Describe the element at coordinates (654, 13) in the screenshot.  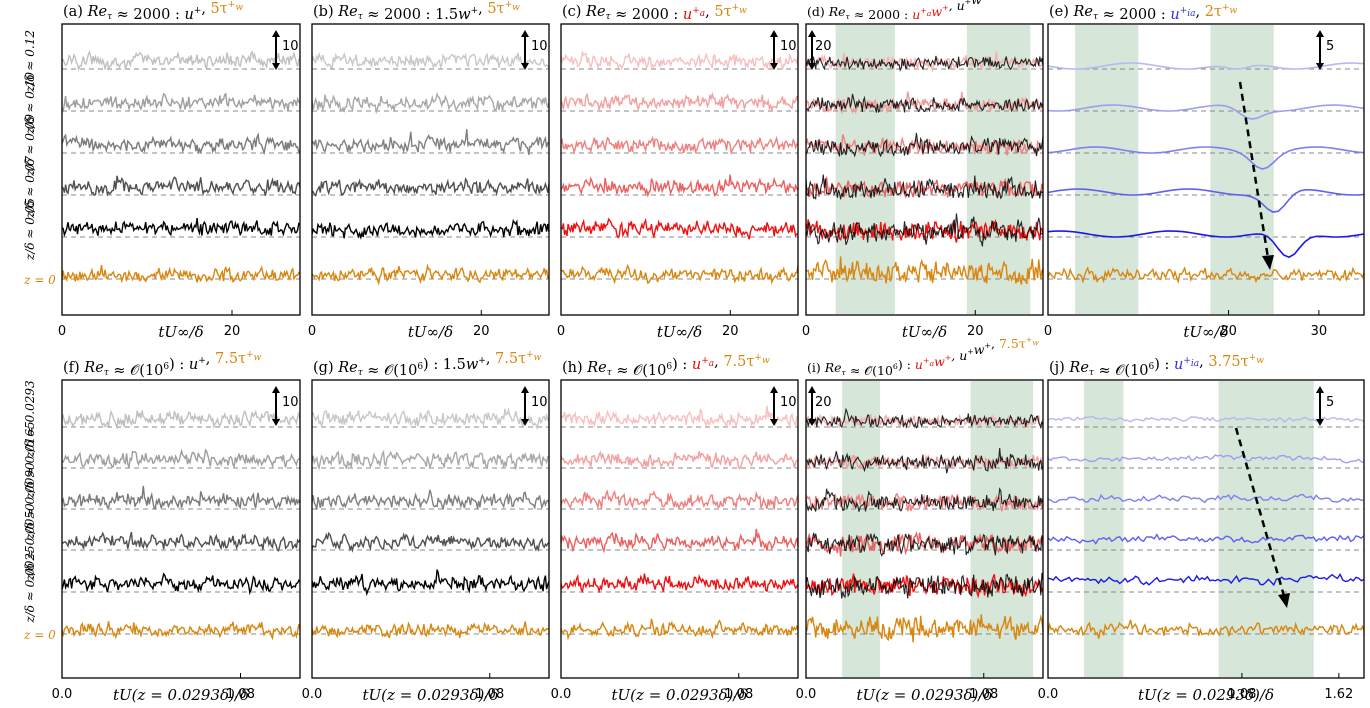
I see `panel-title-c: (c) Reτ ≈ 2000 : u+a, 5τ+w` at that location.